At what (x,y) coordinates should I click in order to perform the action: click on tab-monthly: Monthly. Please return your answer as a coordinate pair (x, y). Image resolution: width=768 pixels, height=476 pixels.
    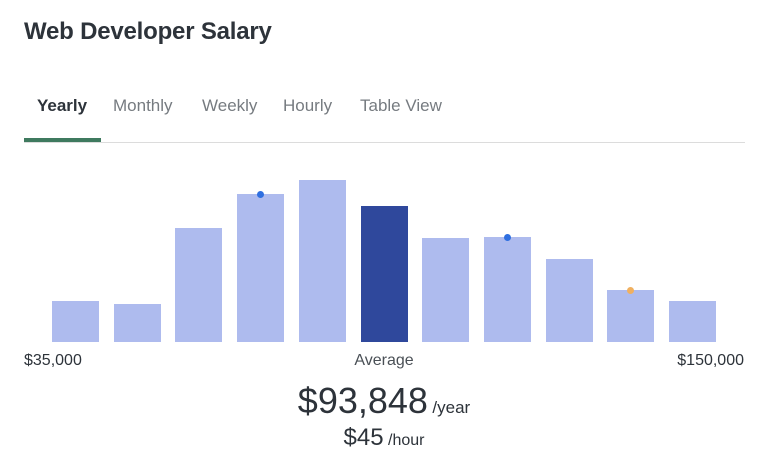
    Looking at the image, I should click on (143, 105).